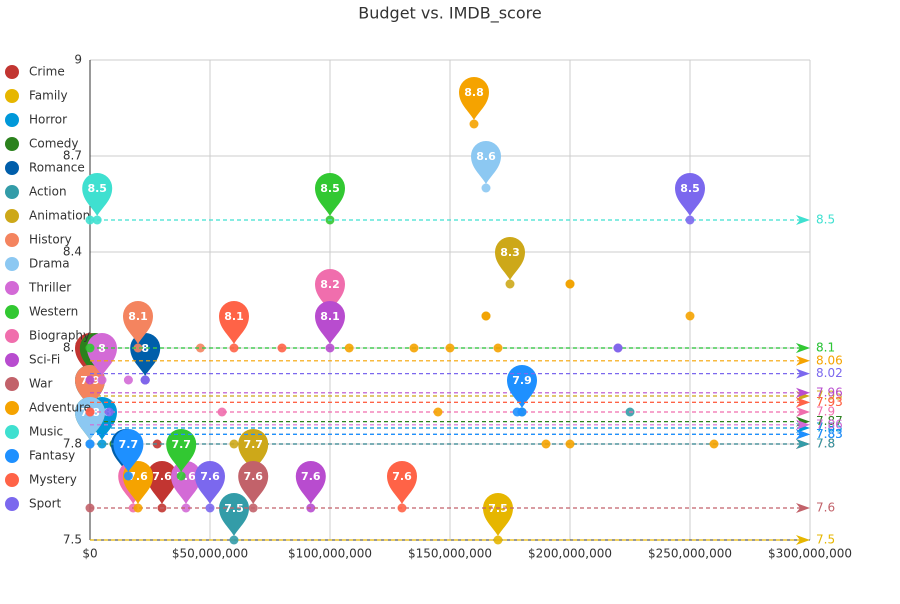  I want to click on legend-label: Crime, so click(47, 72).